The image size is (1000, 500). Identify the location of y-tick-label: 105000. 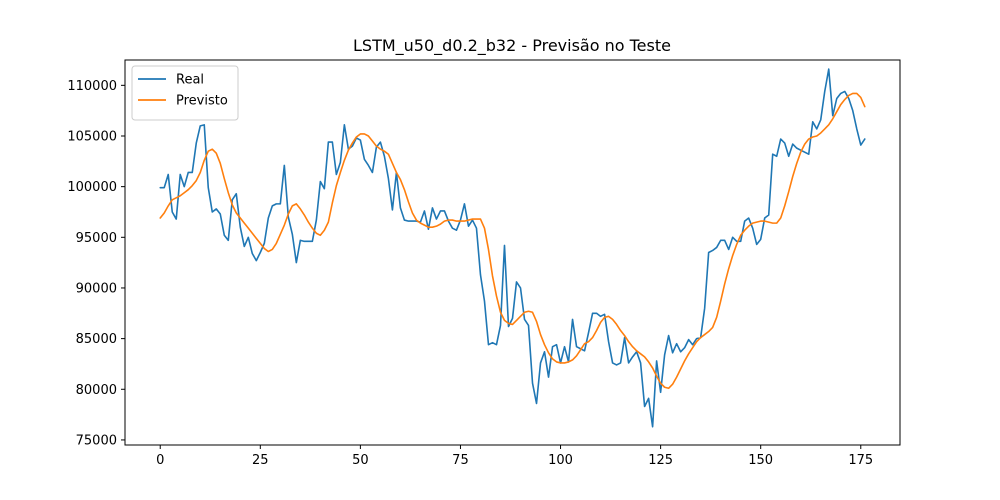
(92, 136).